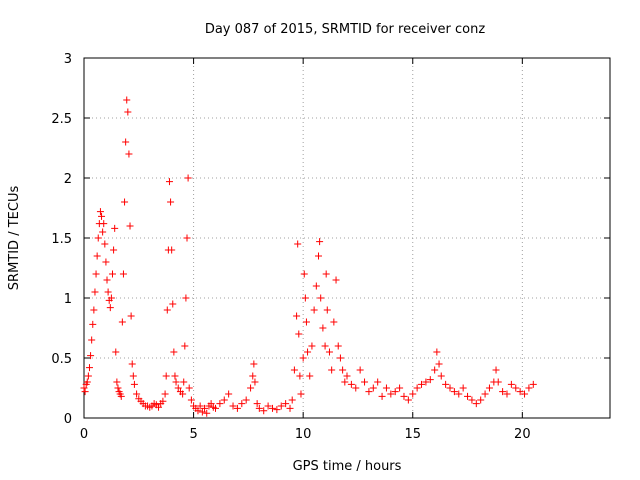  Describe the element at coordinates (68, 59) in the screenshot. I see `y-tick-label: 3` at that location.